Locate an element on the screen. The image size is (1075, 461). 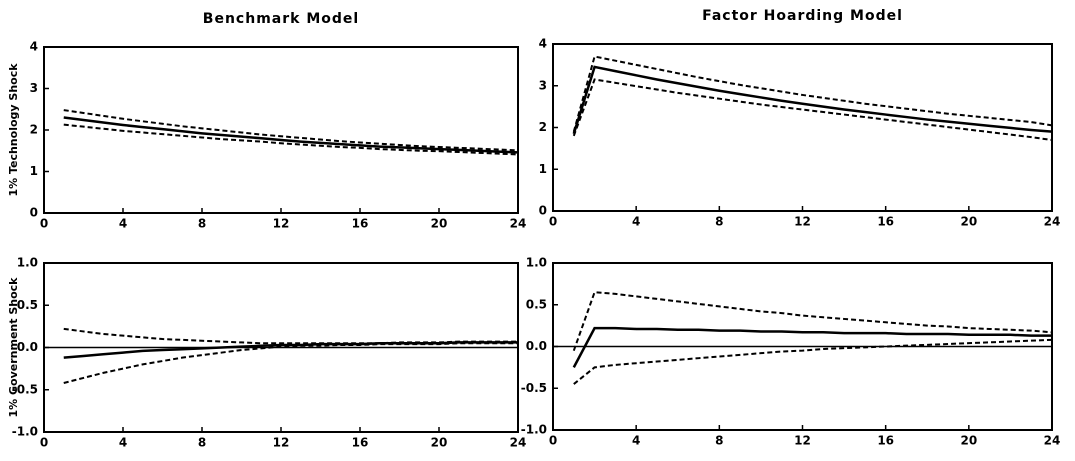
y-axis-label: 1% Technology Shock is located at coordinates (13, 130).